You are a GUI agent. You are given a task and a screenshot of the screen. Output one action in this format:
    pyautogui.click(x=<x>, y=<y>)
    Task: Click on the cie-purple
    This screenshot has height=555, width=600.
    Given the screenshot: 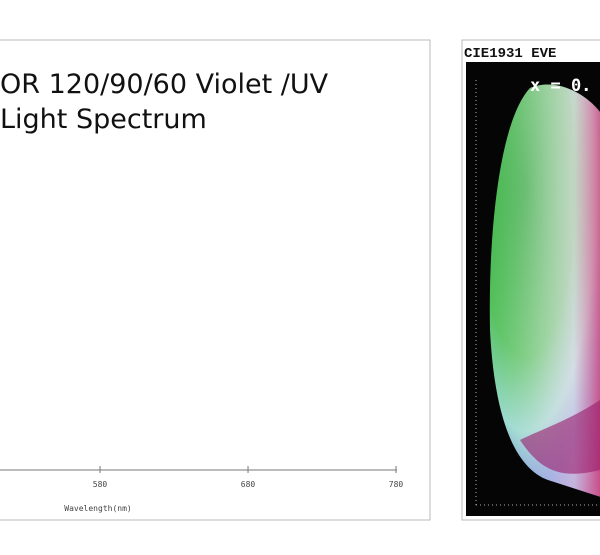 What is the action you would take?
    pyautogui.click(x=560, y=437)
    